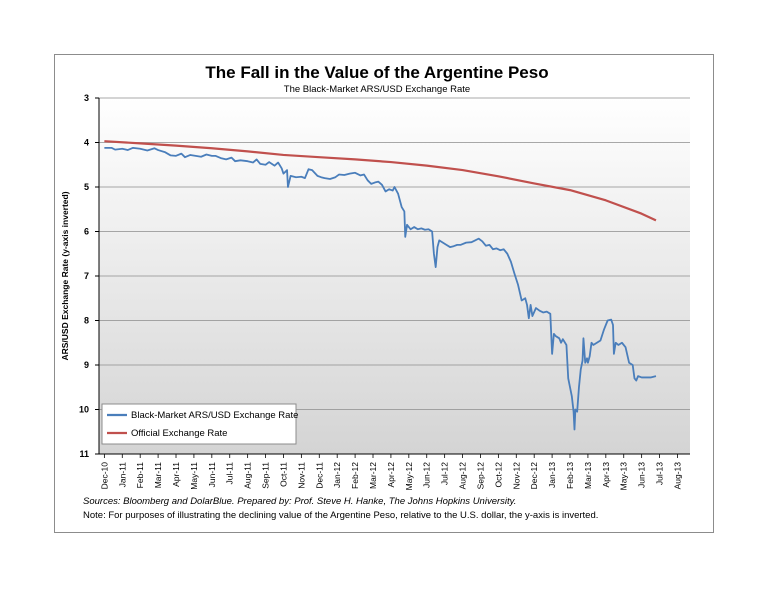  I want to click on x-tick-label: Sep-11, so click(266, 475).